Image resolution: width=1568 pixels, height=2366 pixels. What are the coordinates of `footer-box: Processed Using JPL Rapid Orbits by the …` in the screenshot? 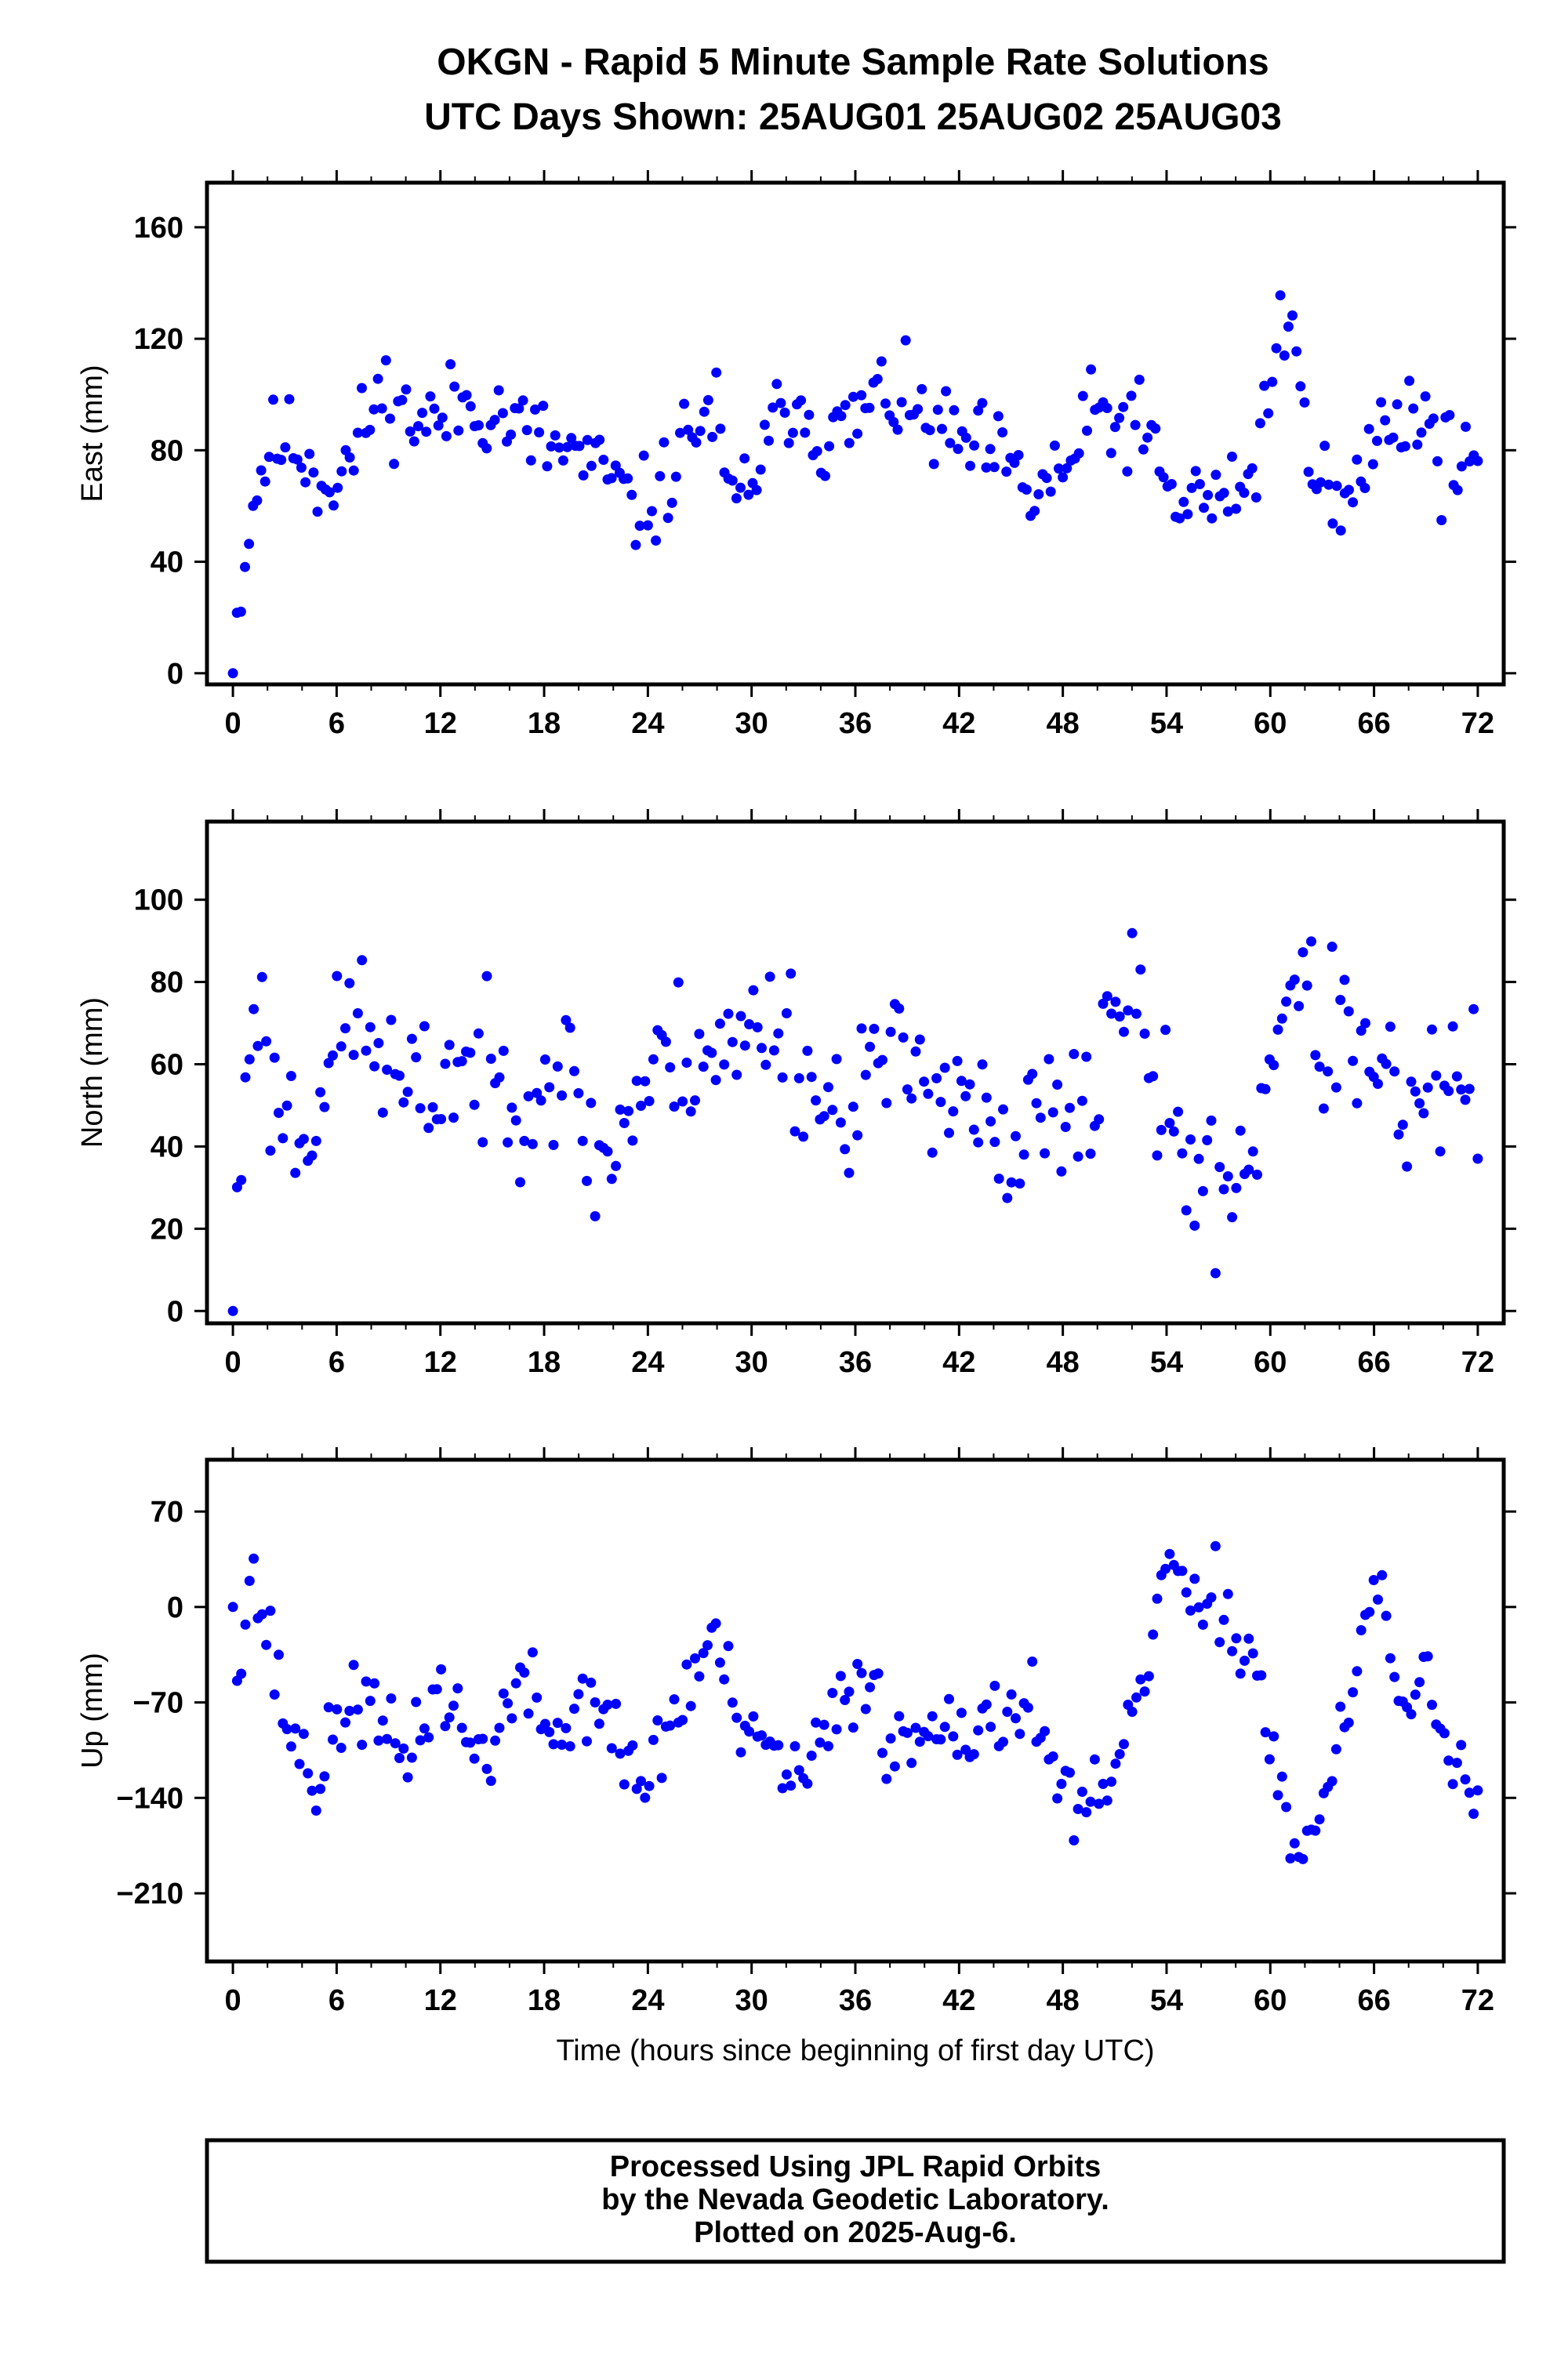 It's located at (855, 2201).